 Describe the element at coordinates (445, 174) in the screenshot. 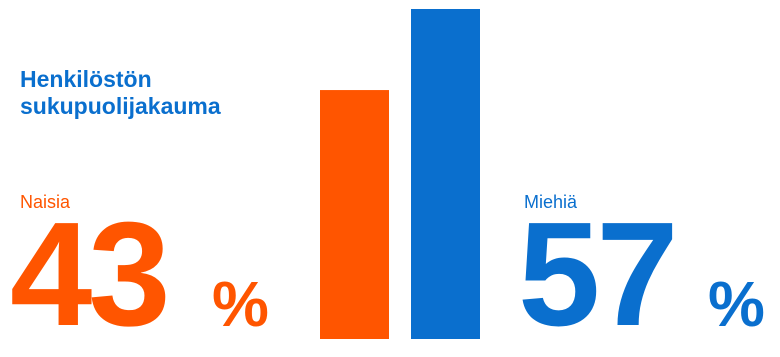

I see `bar-miehia` at that location.